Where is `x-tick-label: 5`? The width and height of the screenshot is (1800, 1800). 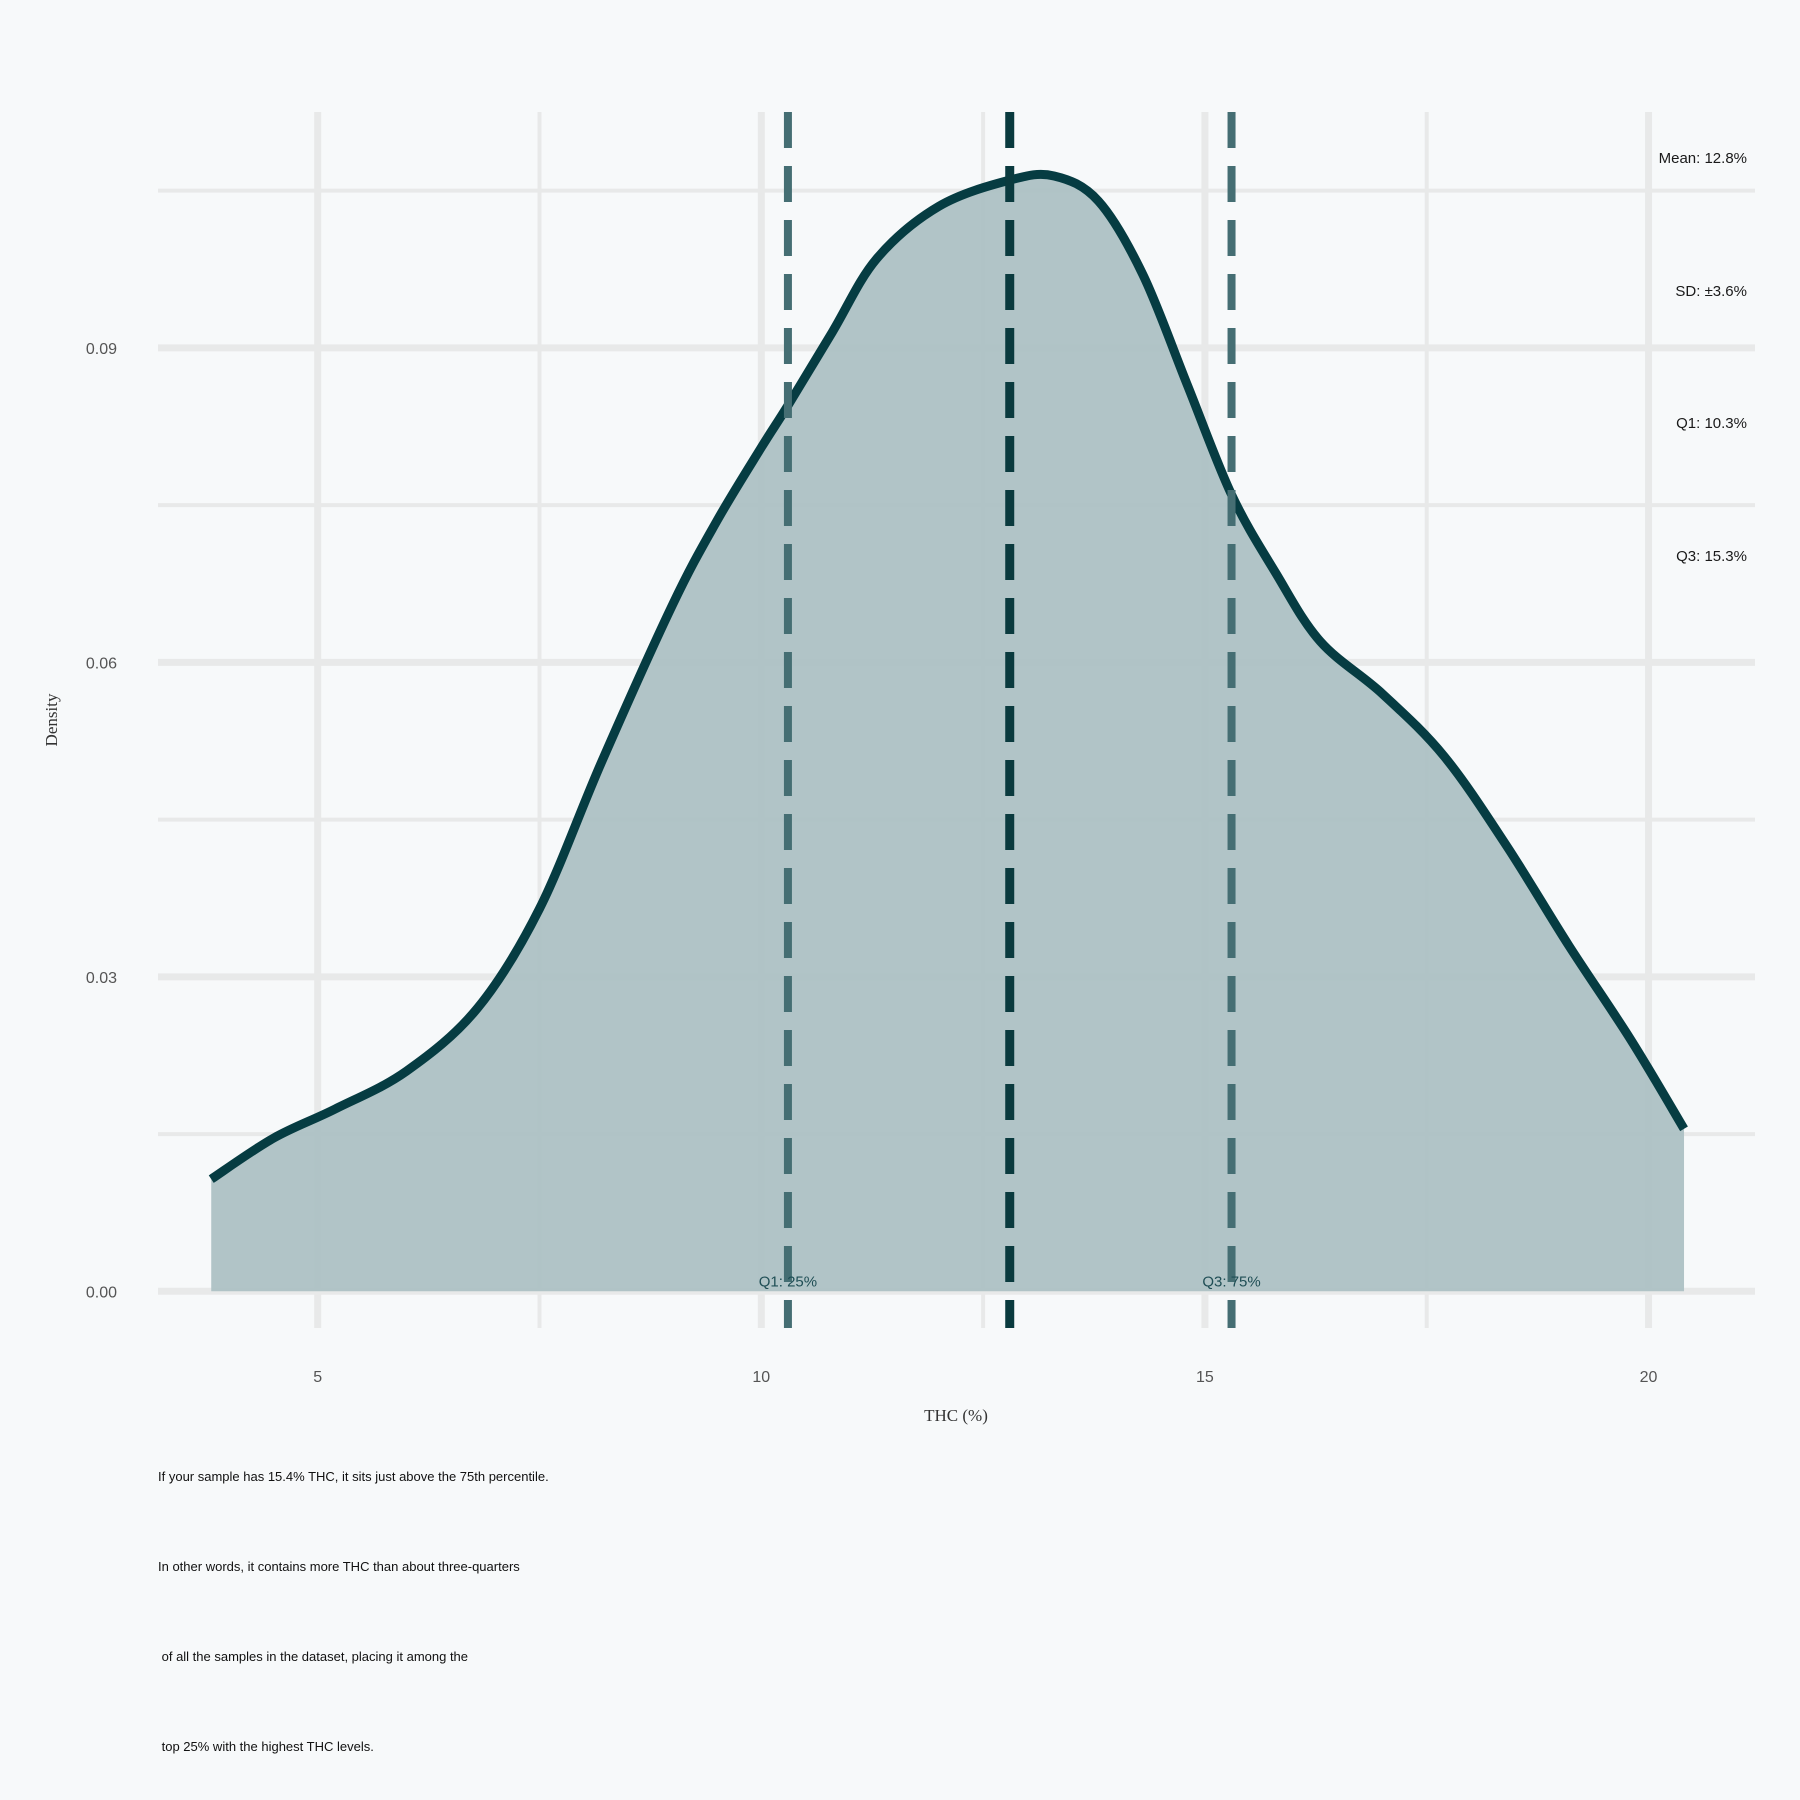 x-tick-label: 5 is located at coordinates (317, 1377).